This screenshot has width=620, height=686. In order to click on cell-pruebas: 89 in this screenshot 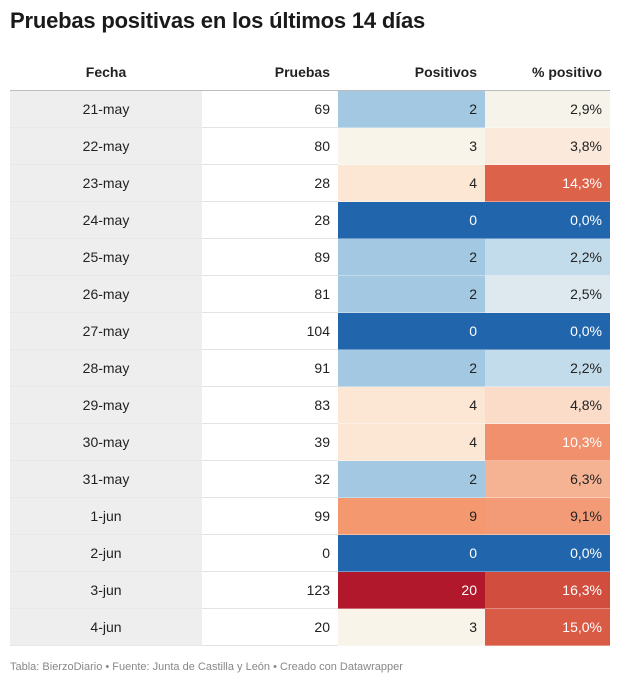, I will do `click(270, 257)`.